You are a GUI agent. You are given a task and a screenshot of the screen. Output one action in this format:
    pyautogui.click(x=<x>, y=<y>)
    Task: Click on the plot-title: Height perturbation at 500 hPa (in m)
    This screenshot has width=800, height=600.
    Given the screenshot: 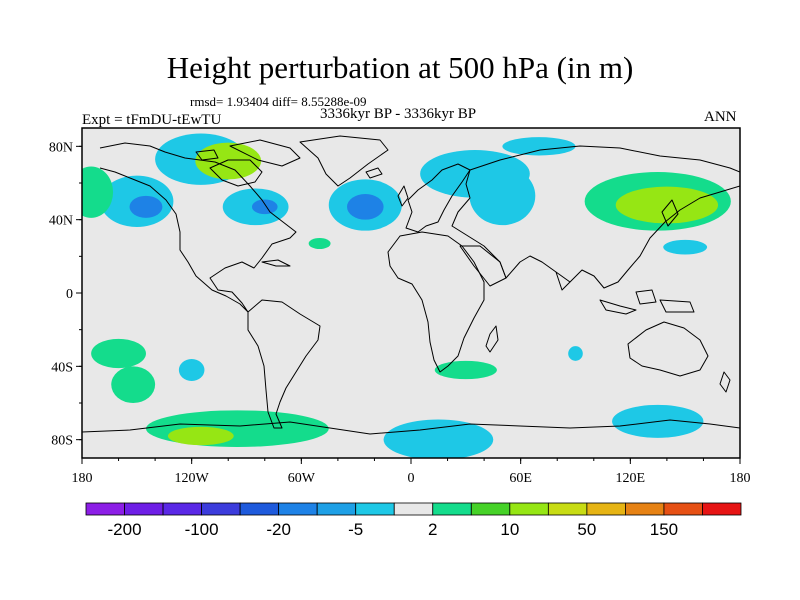 What is the action you would take?
    pyautogui.click(x=400, y=67)
    